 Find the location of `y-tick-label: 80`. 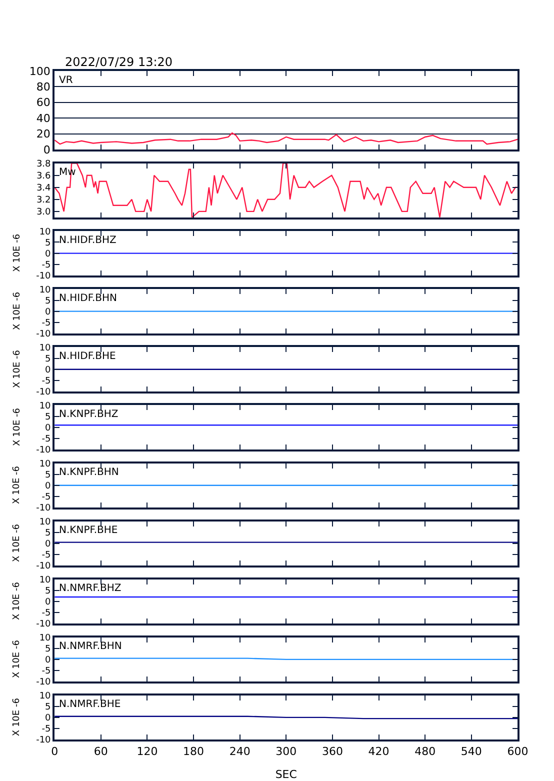

y-tick-label: 80 is located at coordinates (43, 87).